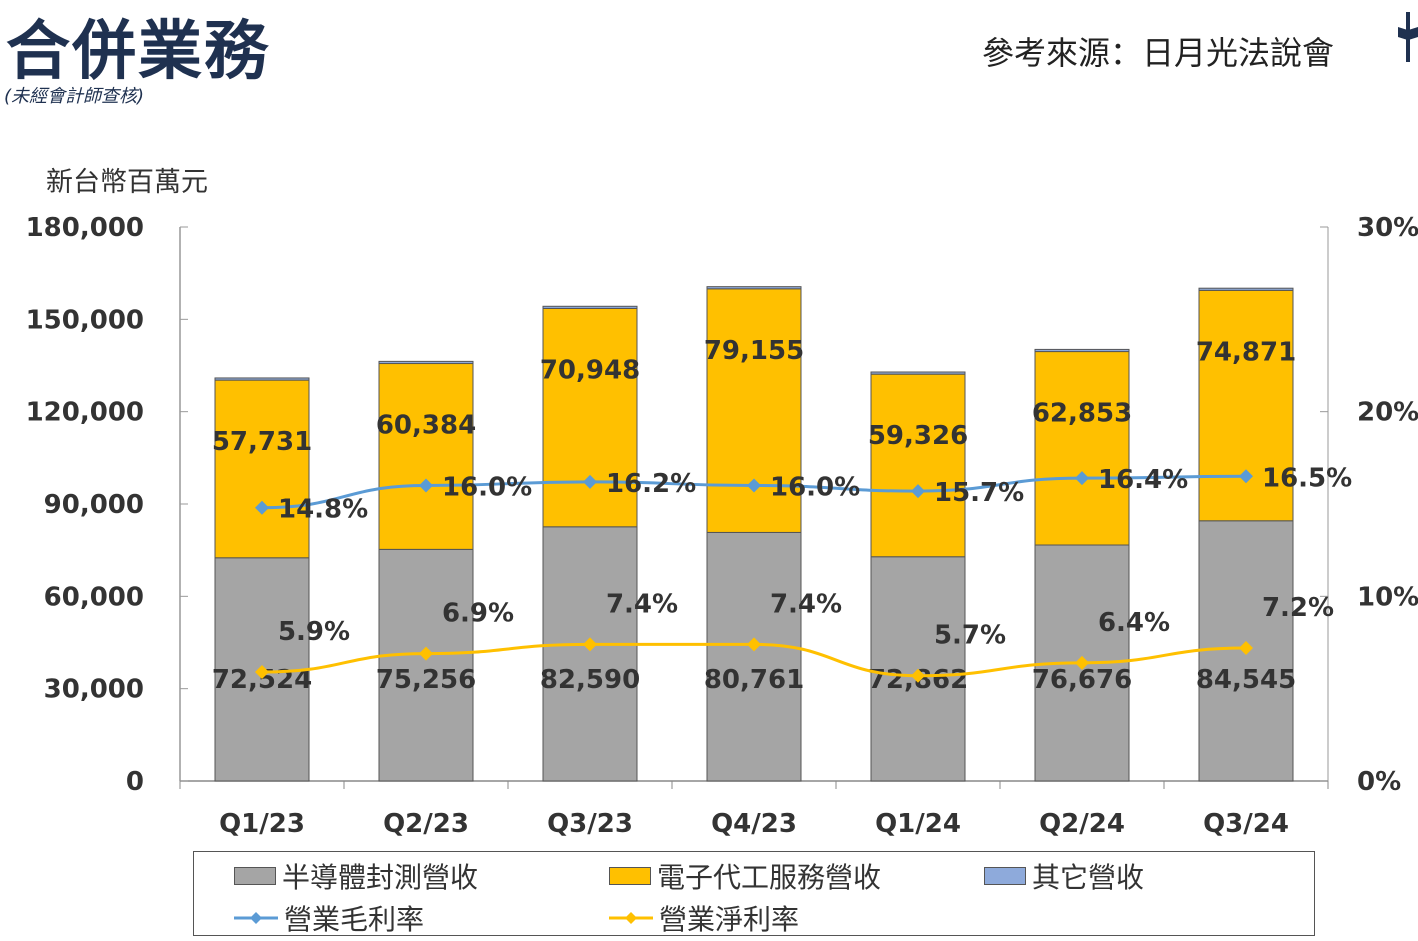 The height and width of the screenshot is (941, 1418). Describe the element at coordinates (754, 351) in the screenshot. I see `bar-label: 79,155` at that location.